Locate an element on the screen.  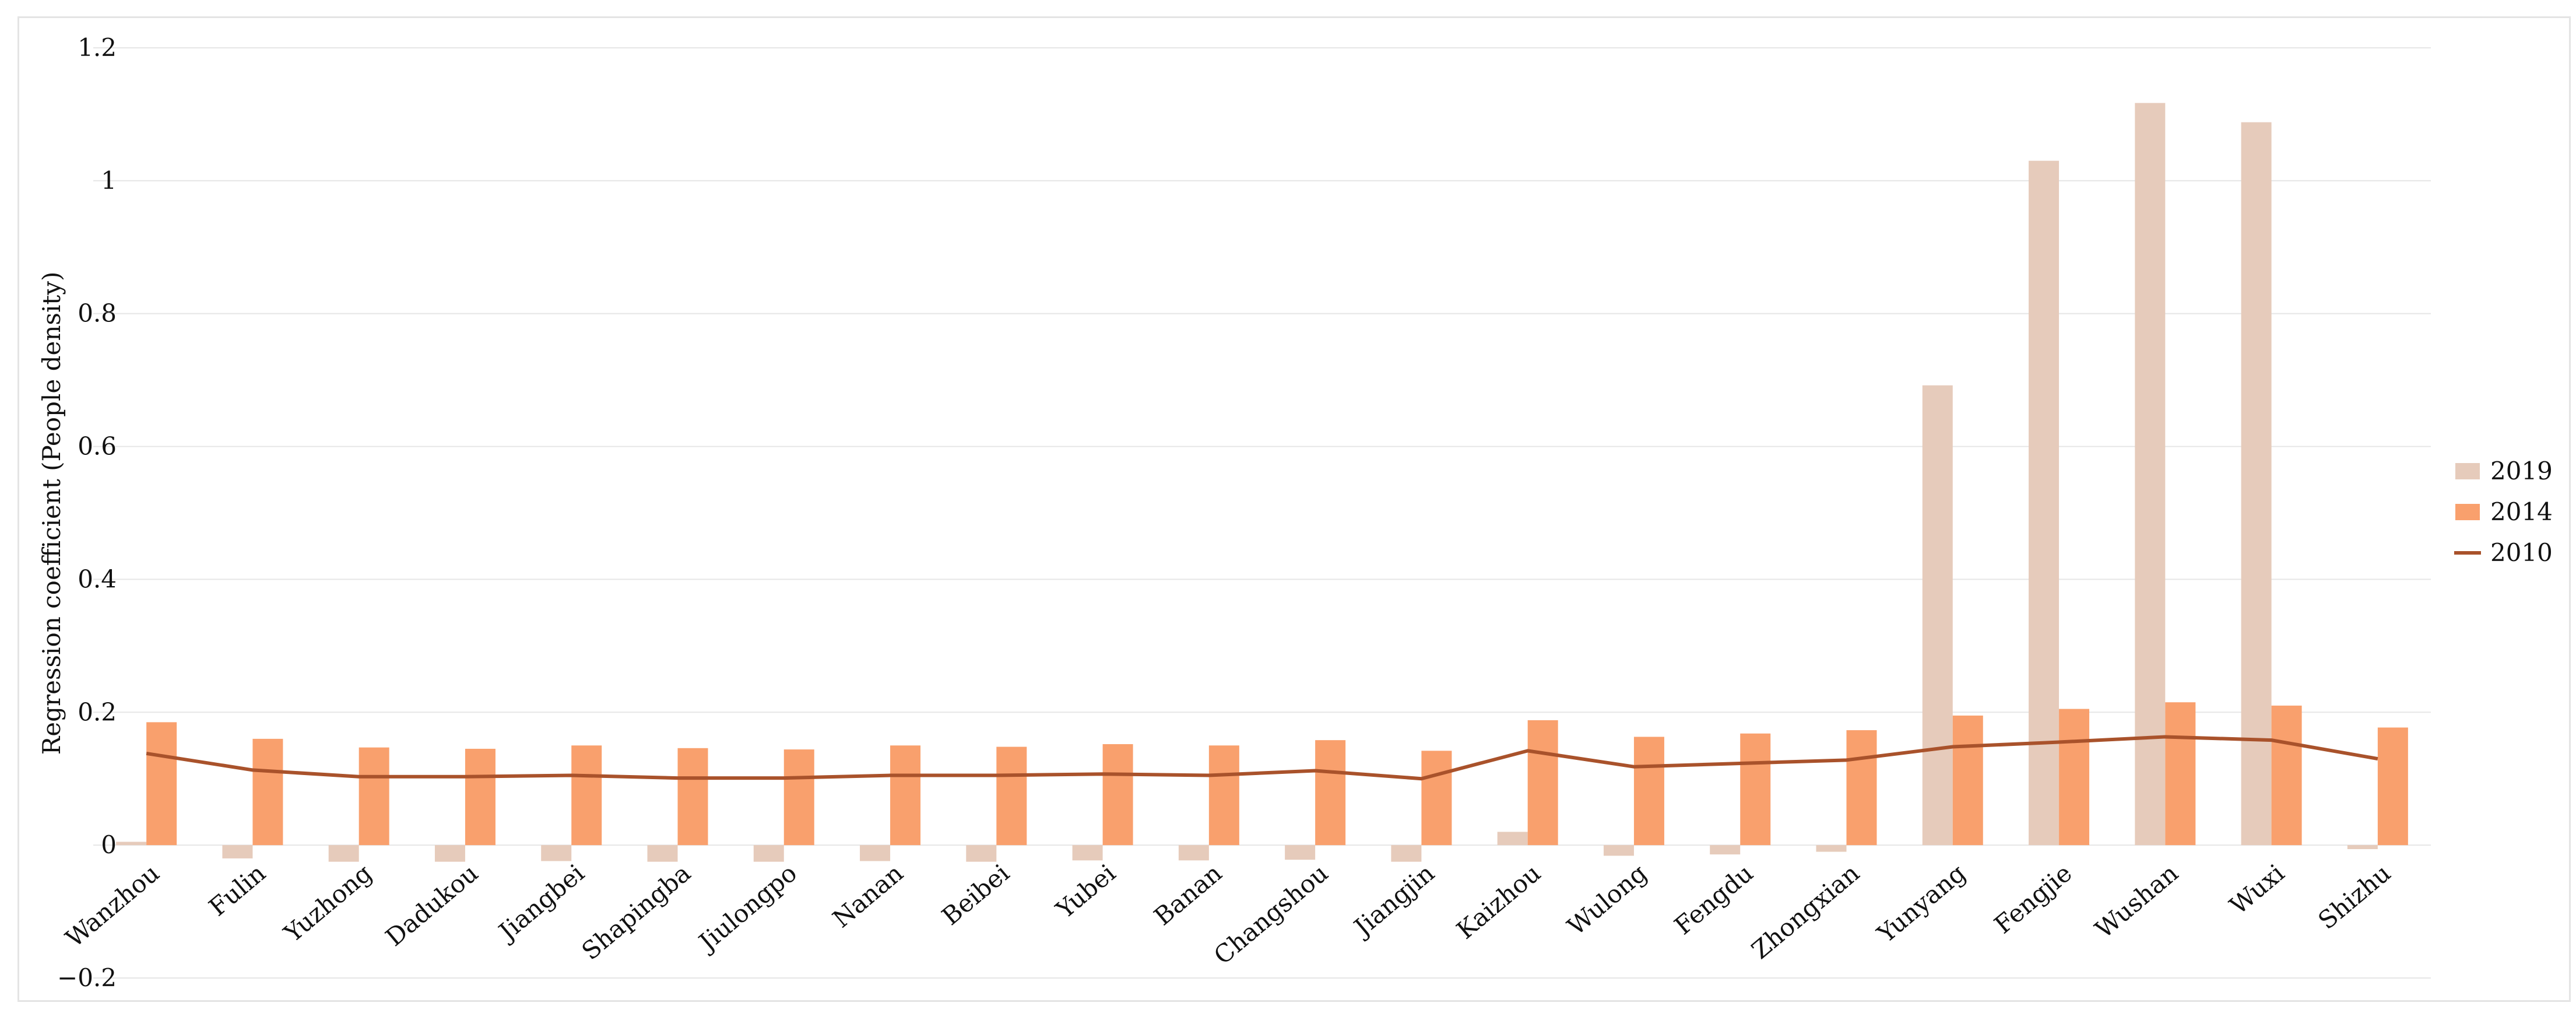
bar-2019-kaizhou is located at coordinates (1512, 839).